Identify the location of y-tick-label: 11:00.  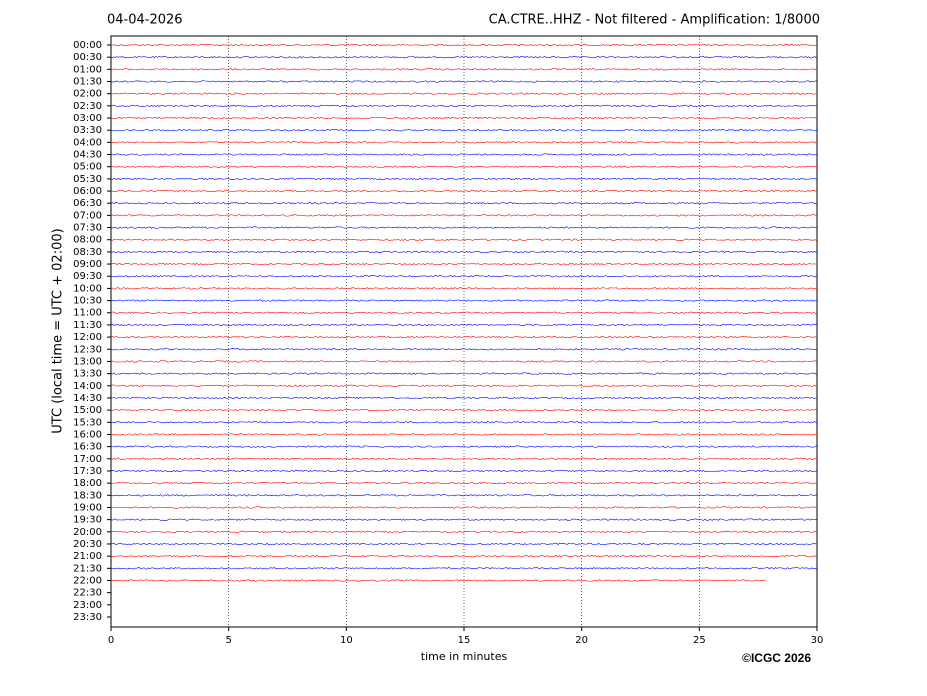
(87, 313).